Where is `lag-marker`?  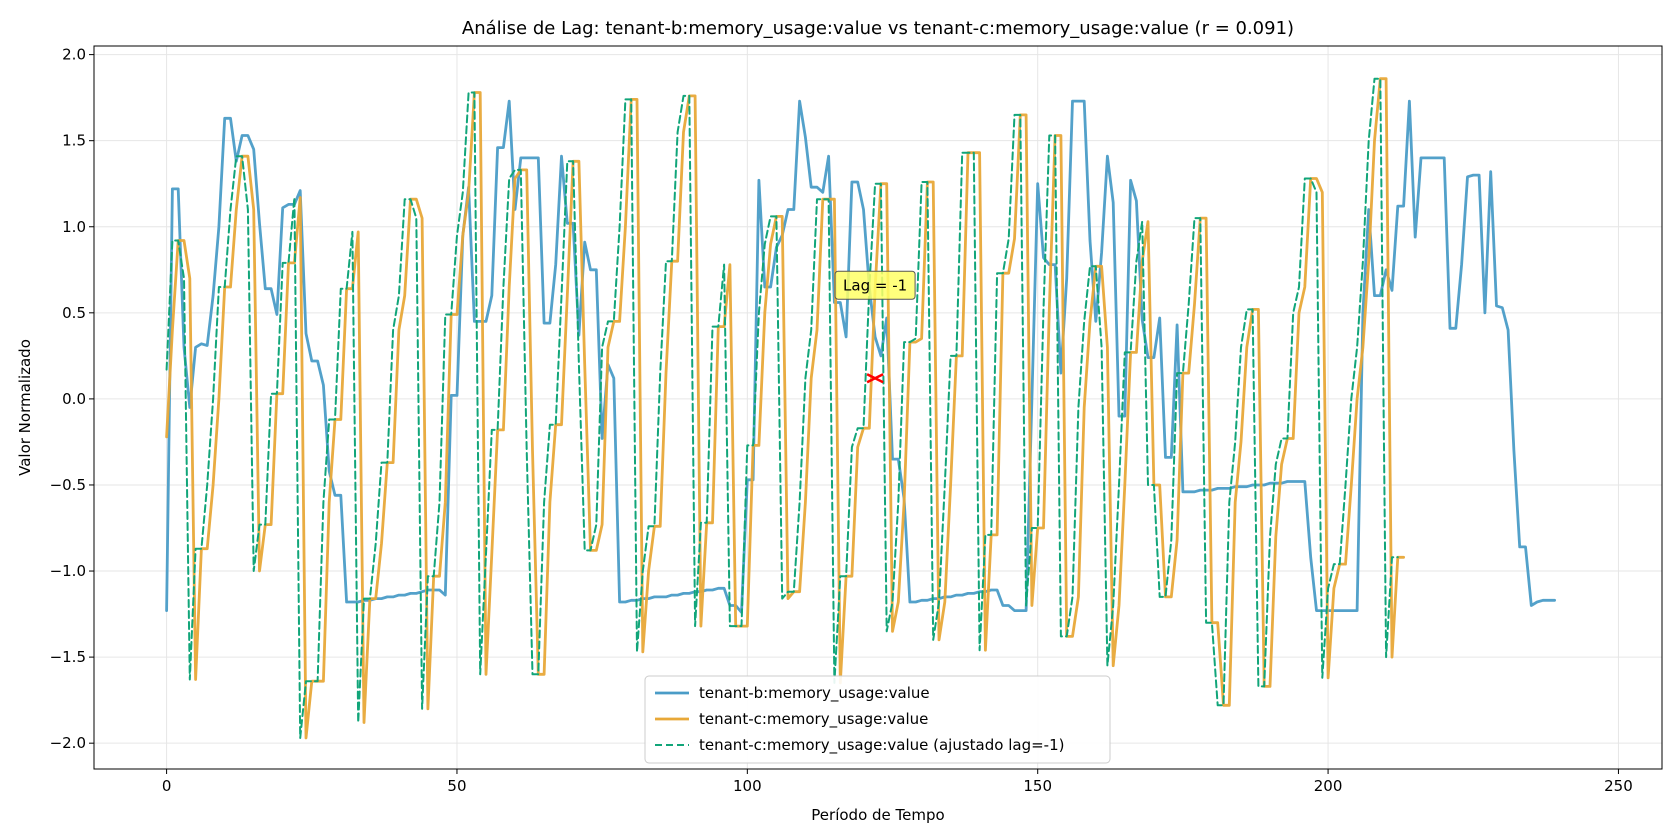
lag-marker is located at coordinates (875, 378).